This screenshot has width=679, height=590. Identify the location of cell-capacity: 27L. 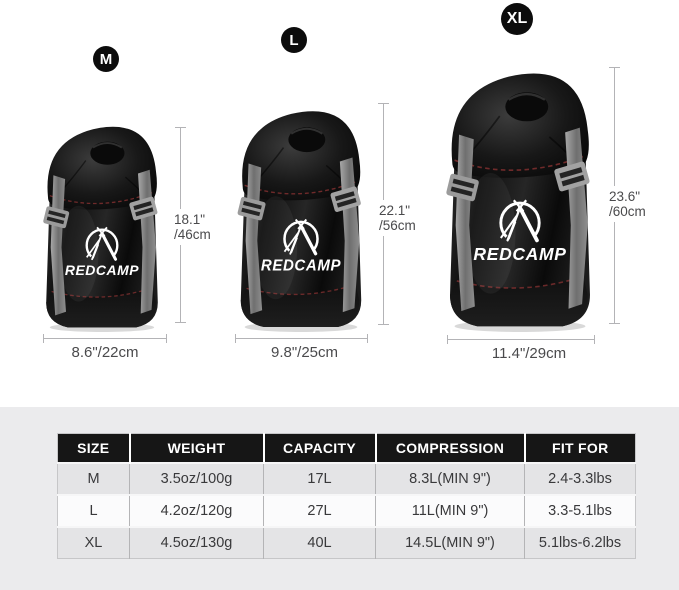
(319, 510).